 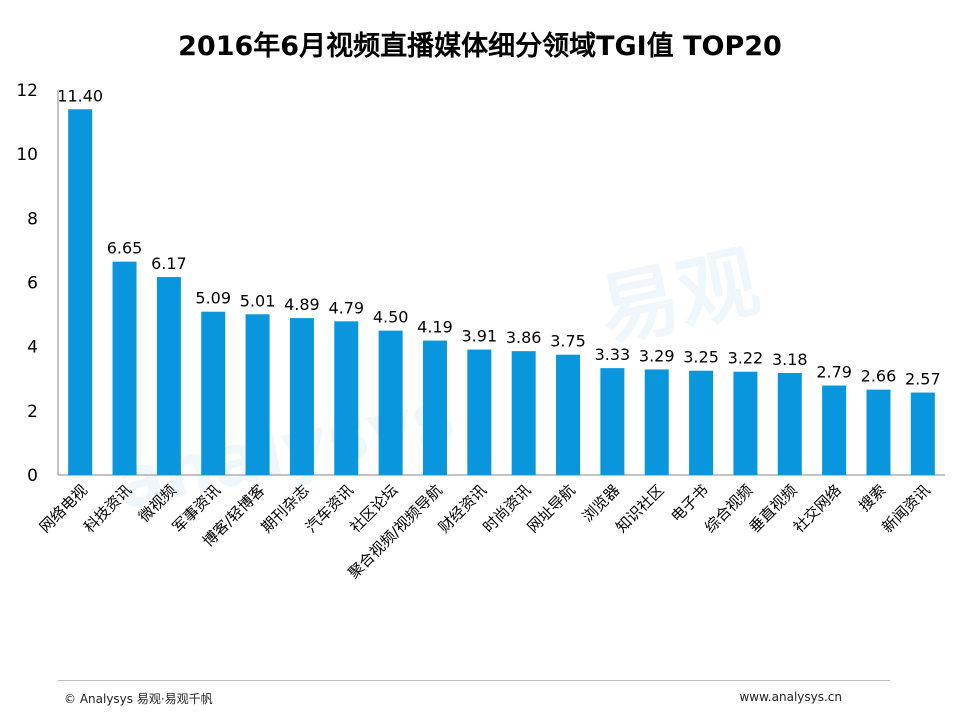 I want to click on data-label: 3.33, so click(x=613, y=354).